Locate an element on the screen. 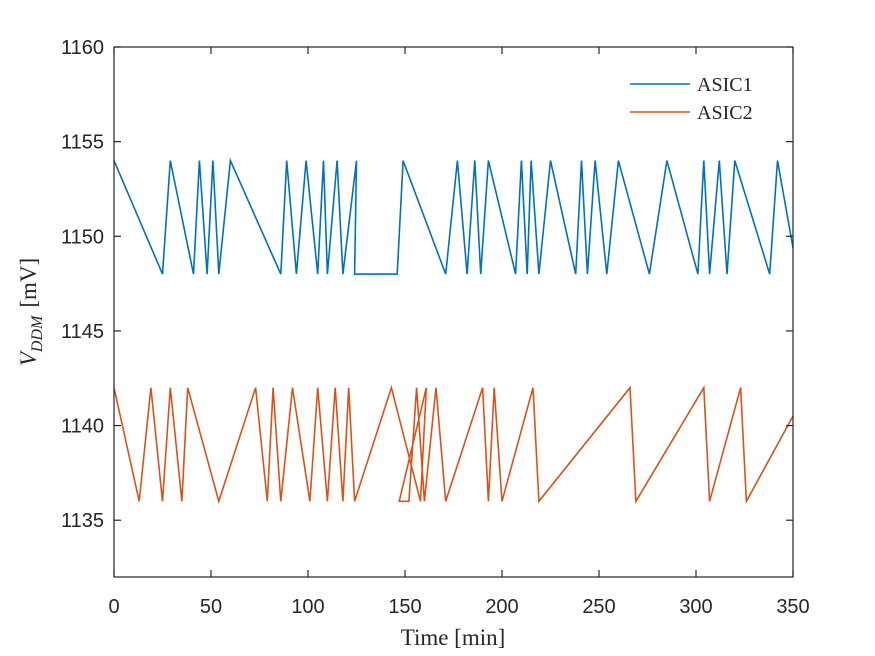  legend-box is located at coordinates (702, 97).